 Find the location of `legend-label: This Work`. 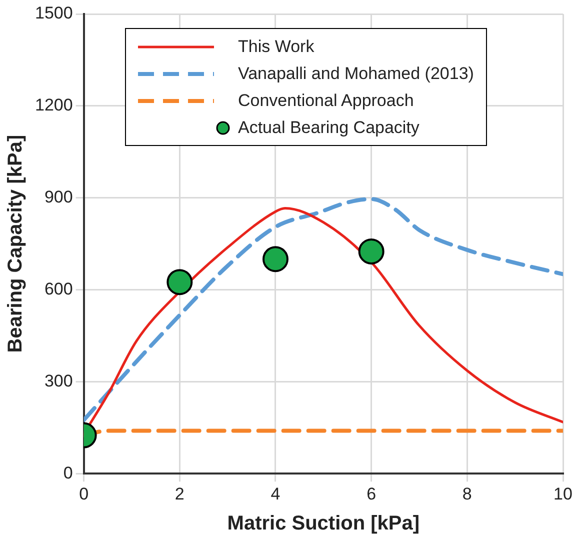

legend-label: This Work is located at coordinates (276, 46).